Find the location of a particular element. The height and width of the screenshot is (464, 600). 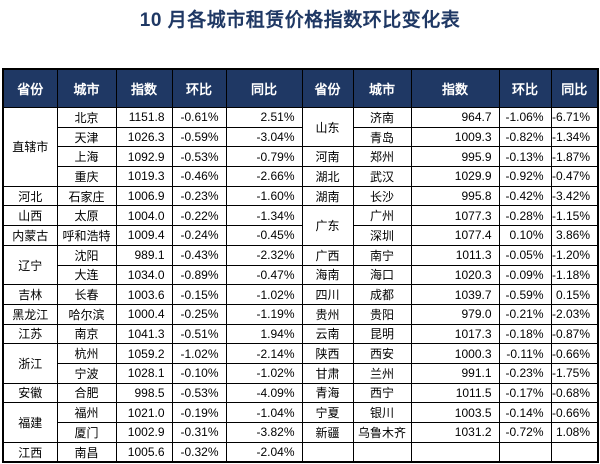

right-mom-cell: -0.92% is located at coordinates (525, 176).